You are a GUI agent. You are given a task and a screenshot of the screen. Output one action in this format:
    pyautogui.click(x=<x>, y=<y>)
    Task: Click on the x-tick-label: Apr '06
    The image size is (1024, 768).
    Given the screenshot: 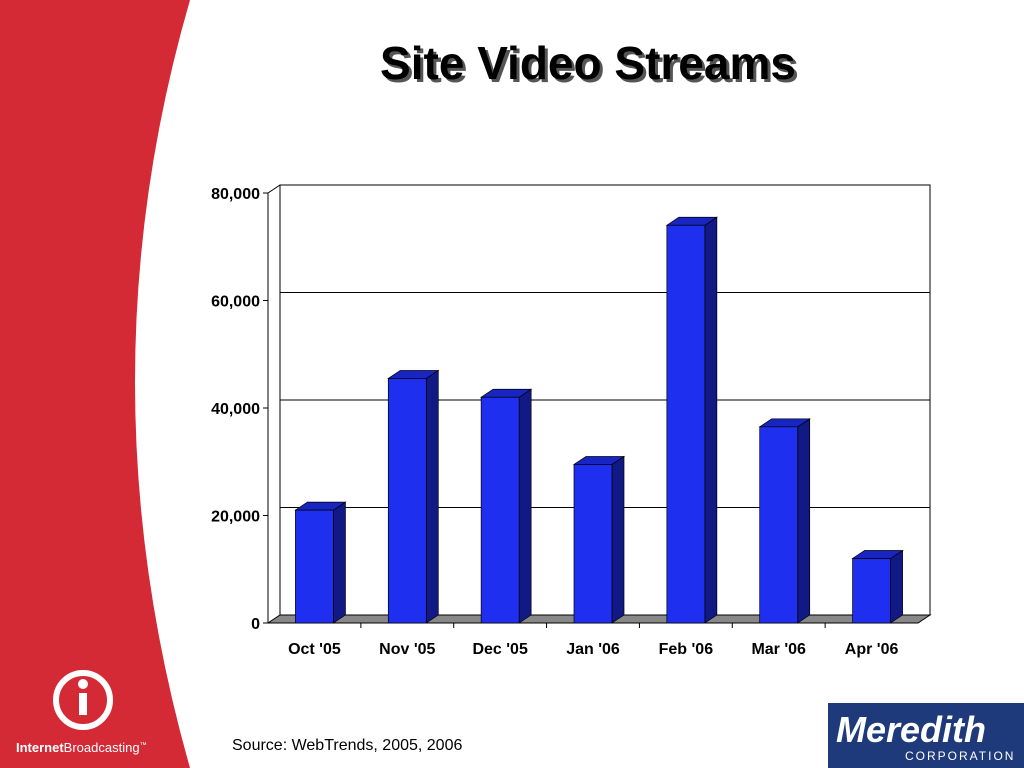 What is the action you would take?
    pyautogui.click(x=872, y=649)
    